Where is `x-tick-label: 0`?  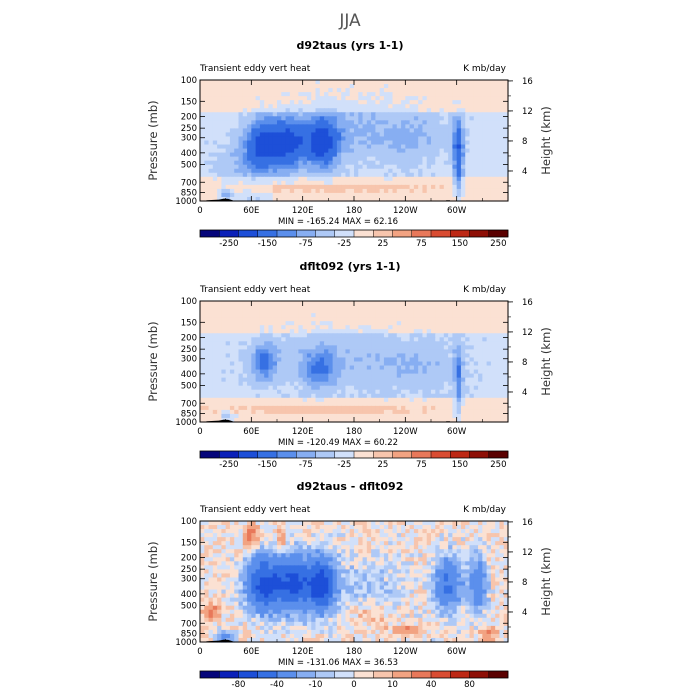 x-tick-label: 0 is located at coordinates (199, 432).